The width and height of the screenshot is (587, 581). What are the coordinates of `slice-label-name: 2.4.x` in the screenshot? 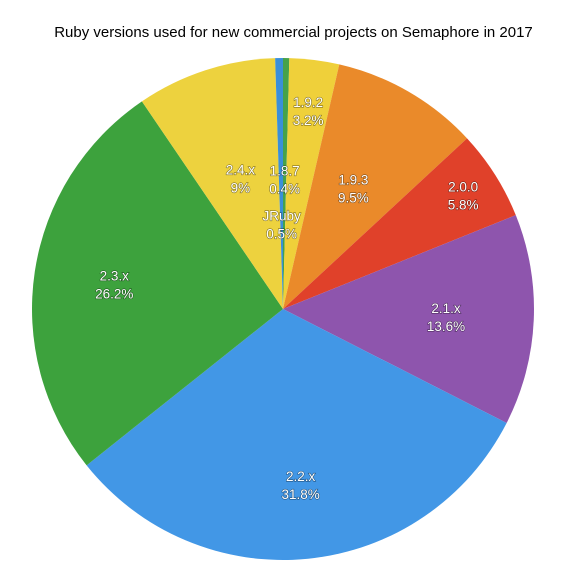 It's located at (241, 170).